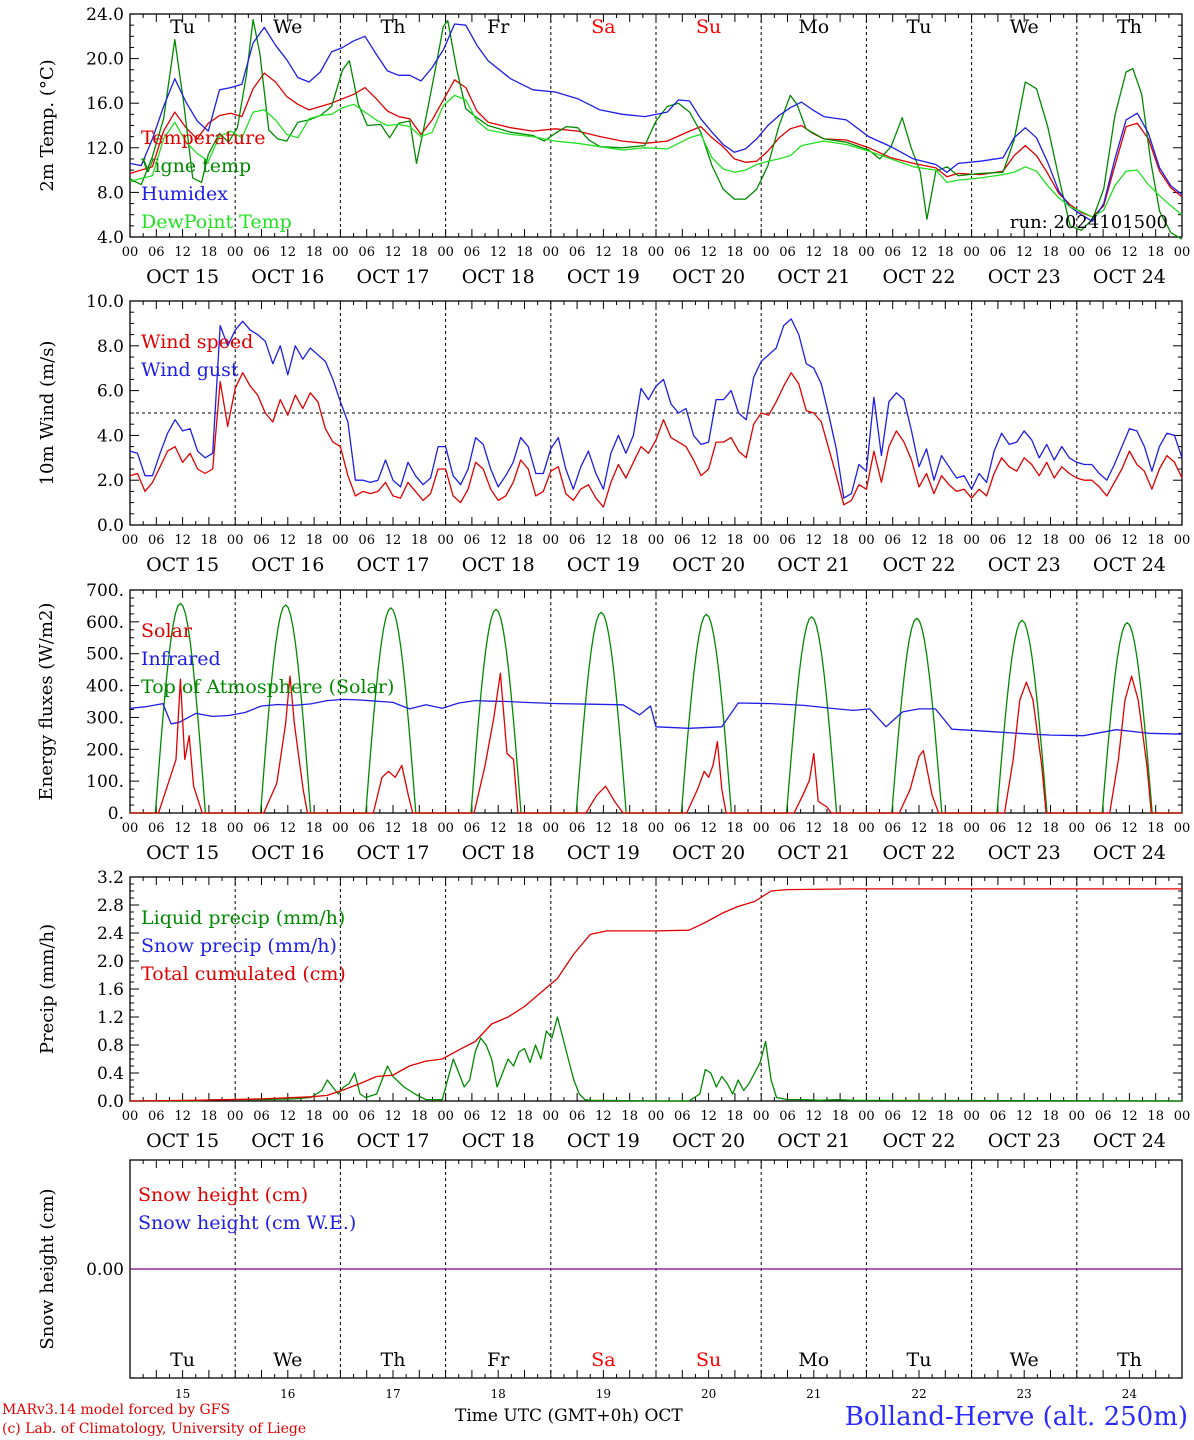 This screenshot has width=1194, height=1440. Describe the element at coordinates (247, 1223) in the screenshot. I see `legend-snow-height-cm-w-e-: Snow height (cm W.E.)` at that location.